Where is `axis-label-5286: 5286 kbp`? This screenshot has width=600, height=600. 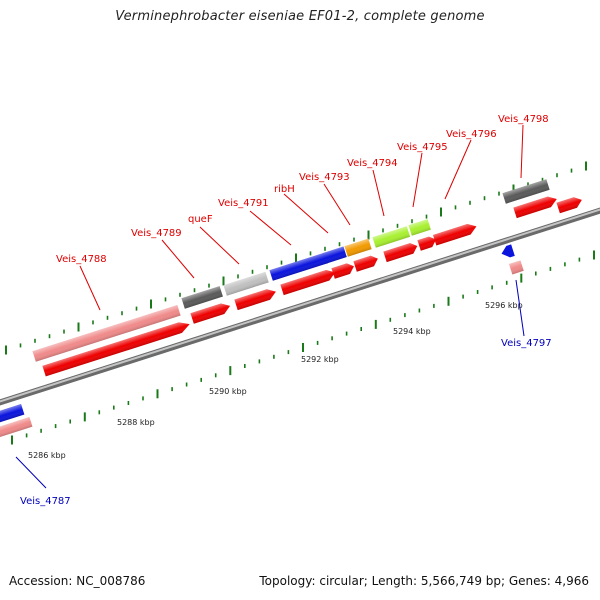
axis-label-5286: 5286 kbp is located at coordinates (47, 455).